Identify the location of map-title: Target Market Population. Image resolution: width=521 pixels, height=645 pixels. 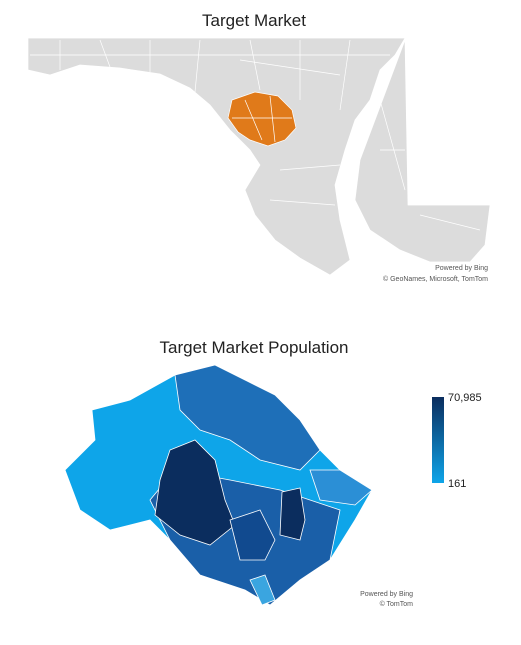
(254, 347).